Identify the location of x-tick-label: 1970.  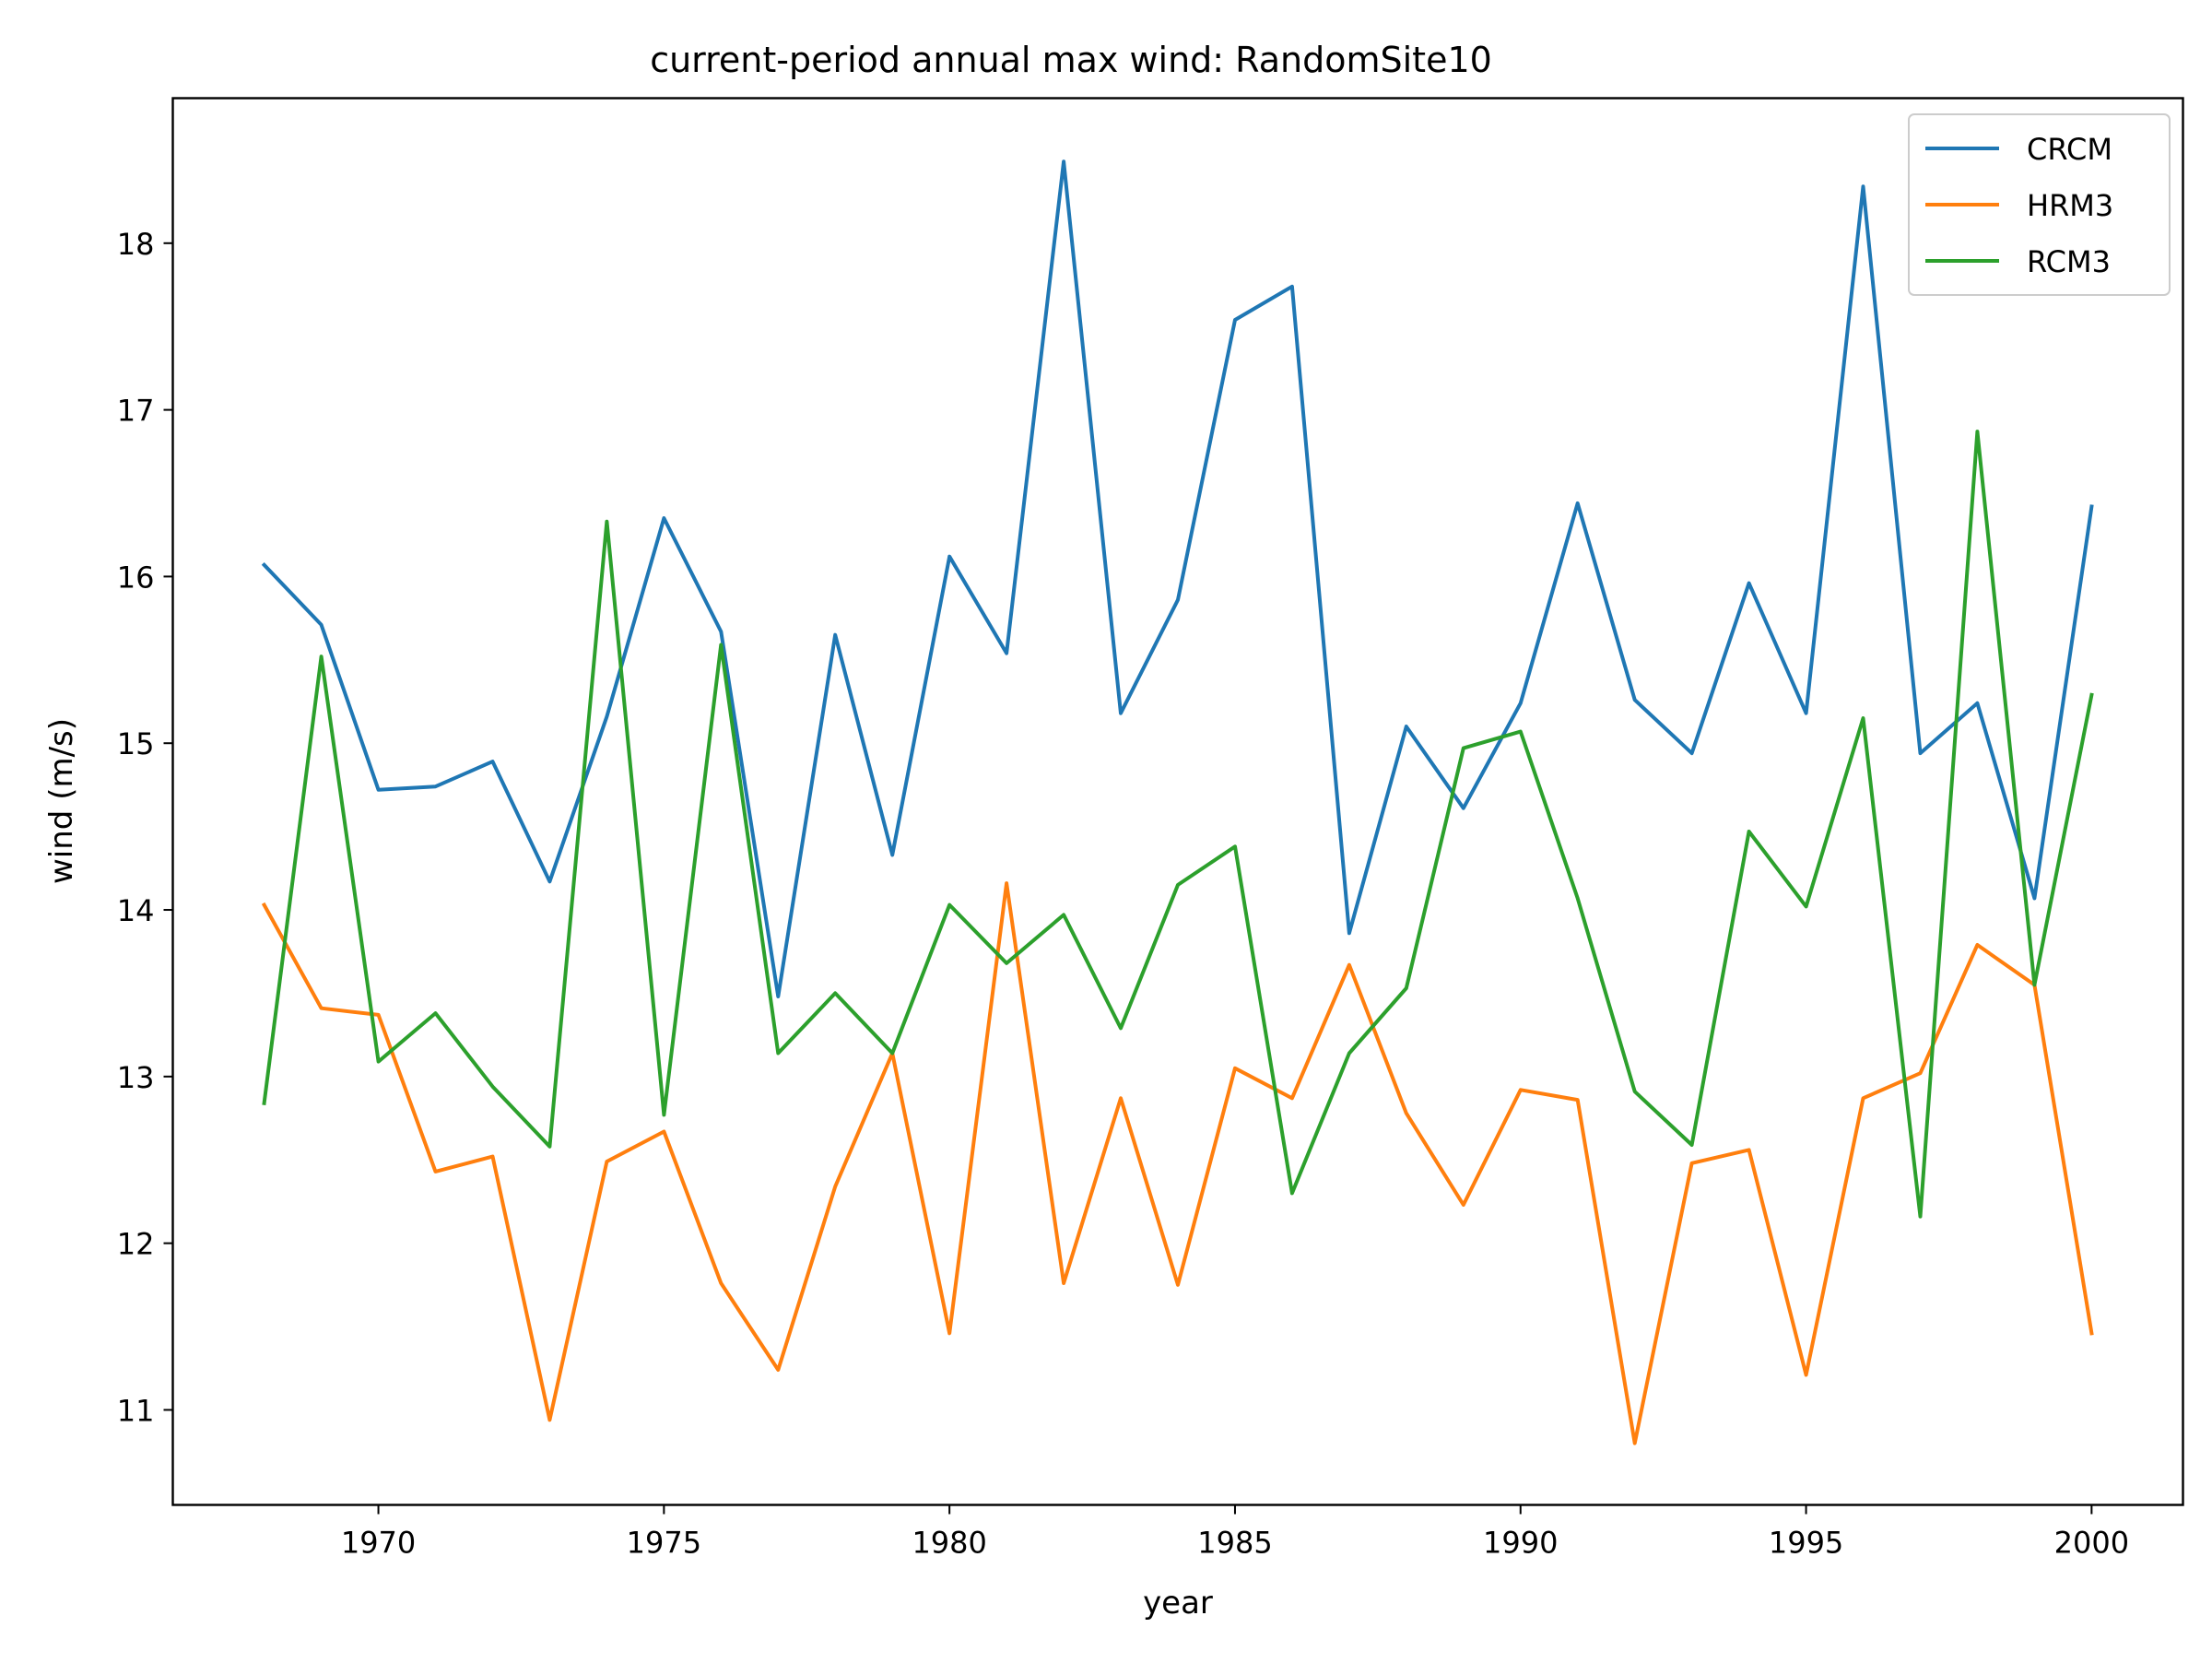
(378, 1543).